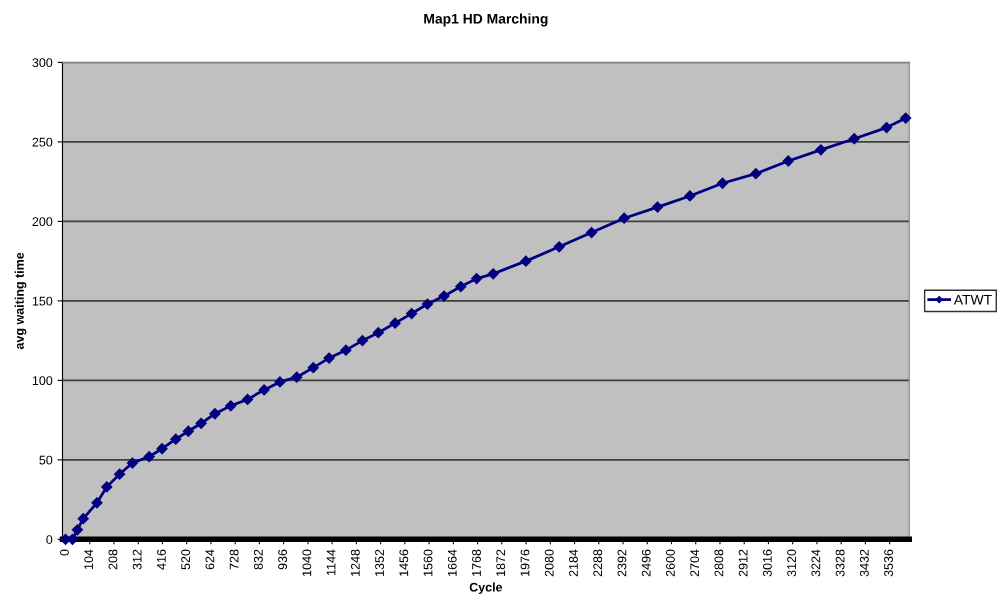 The height and width of the screenshot is (606, 1008). I want to click on x-tick-label: 3016, so click(767, 563).